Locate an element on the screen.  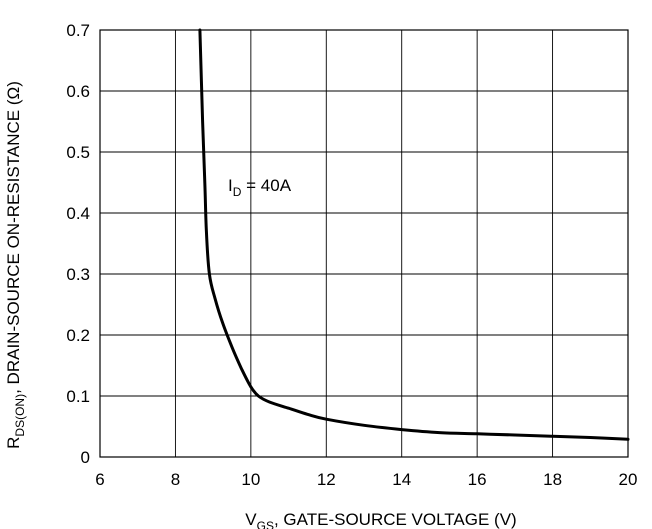
y-axis-title-sub: DS(ON) is located at coordinates (20, 415).